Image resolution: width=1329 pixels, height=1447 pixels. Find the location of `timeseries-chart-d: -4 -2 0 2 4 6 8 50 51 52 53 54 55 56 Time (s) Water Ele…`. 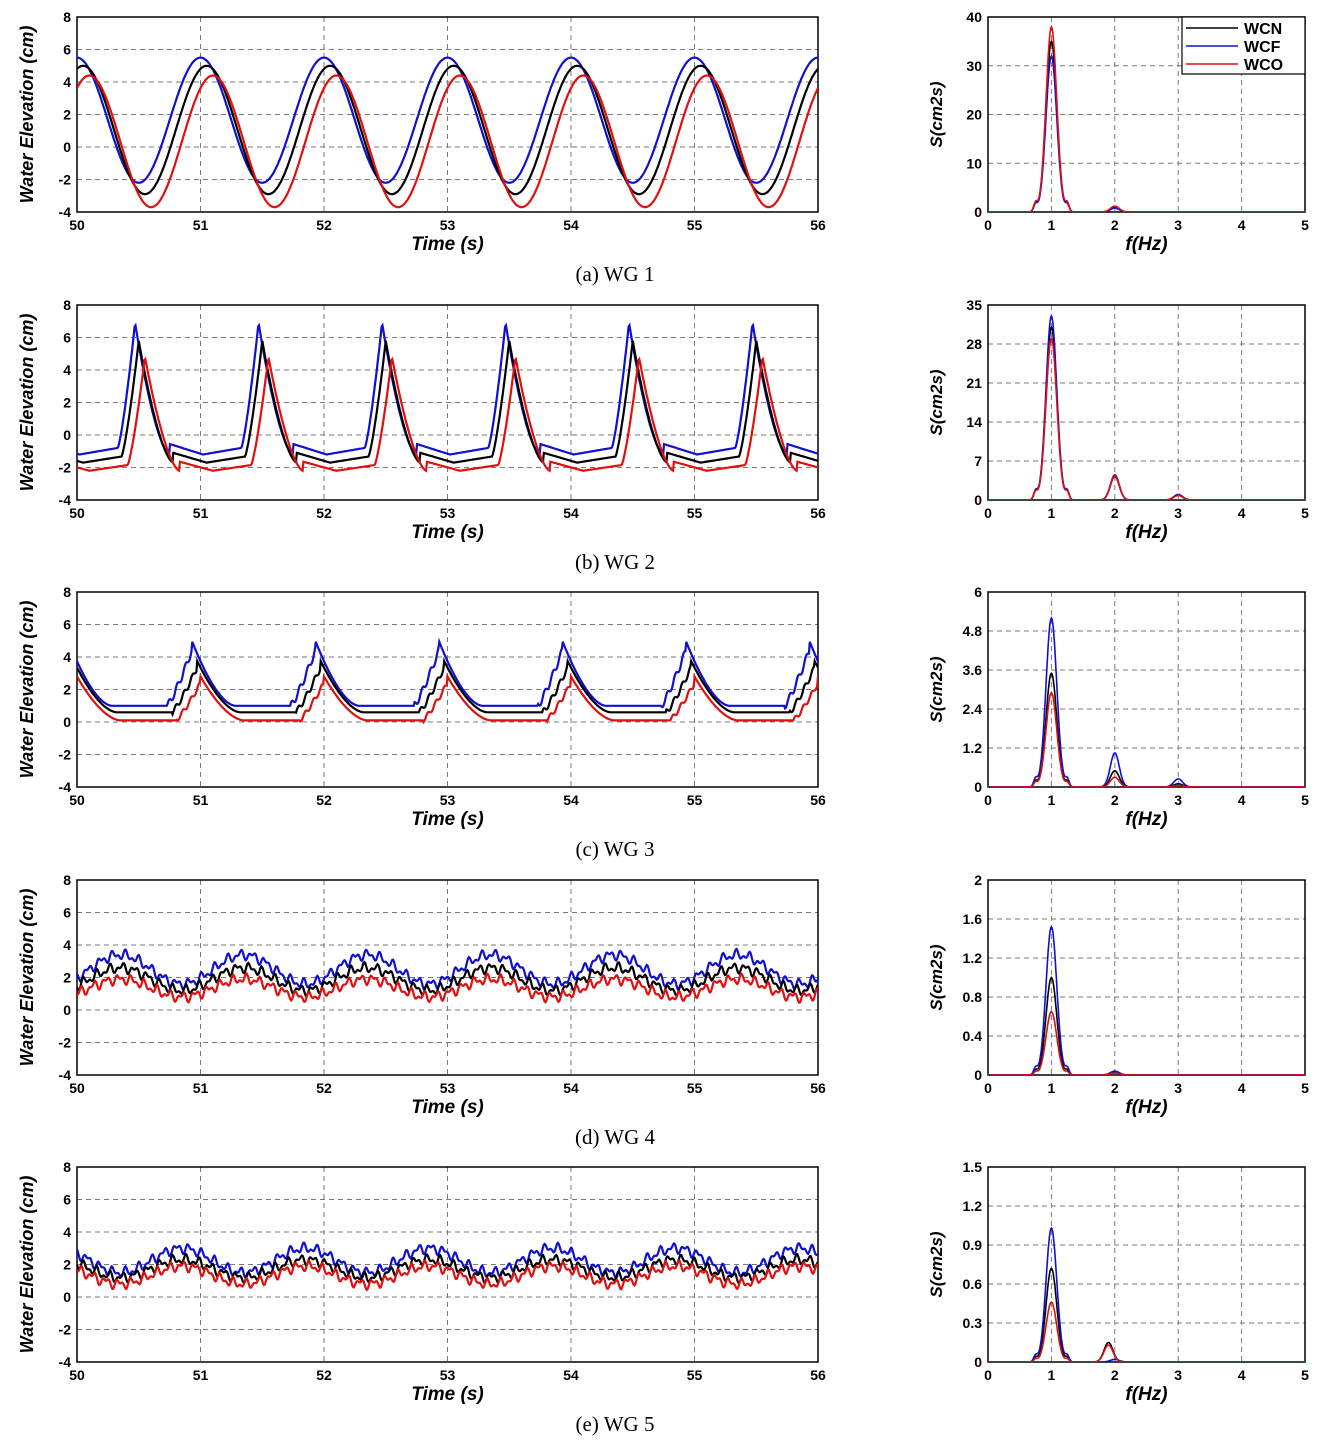

timeseries-chart-d: -4 -2 0 2 4 6 8 50 51 52 53 54 55 56 Time (s) Water Ele… is located at coordinates (421, 995).